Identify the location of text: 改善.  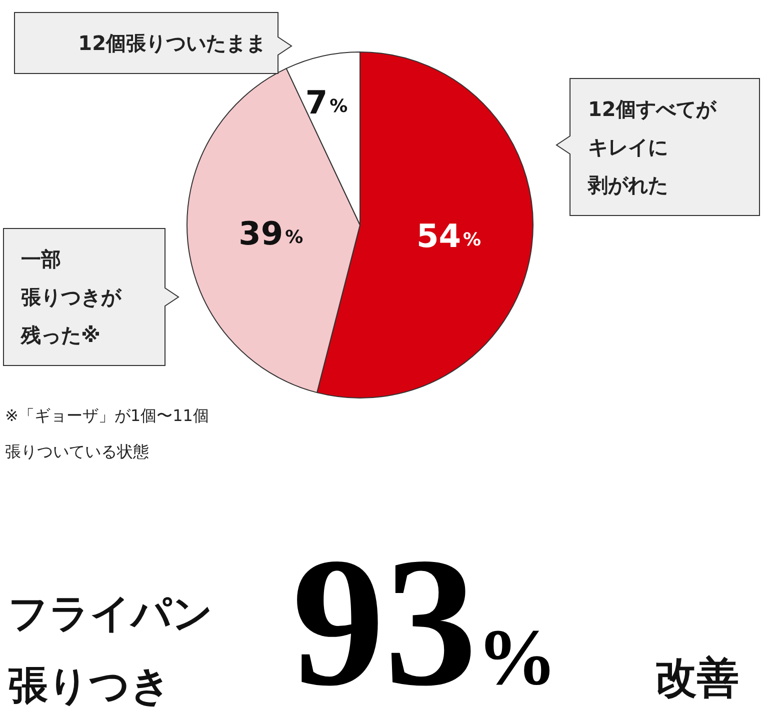
(697, 678).